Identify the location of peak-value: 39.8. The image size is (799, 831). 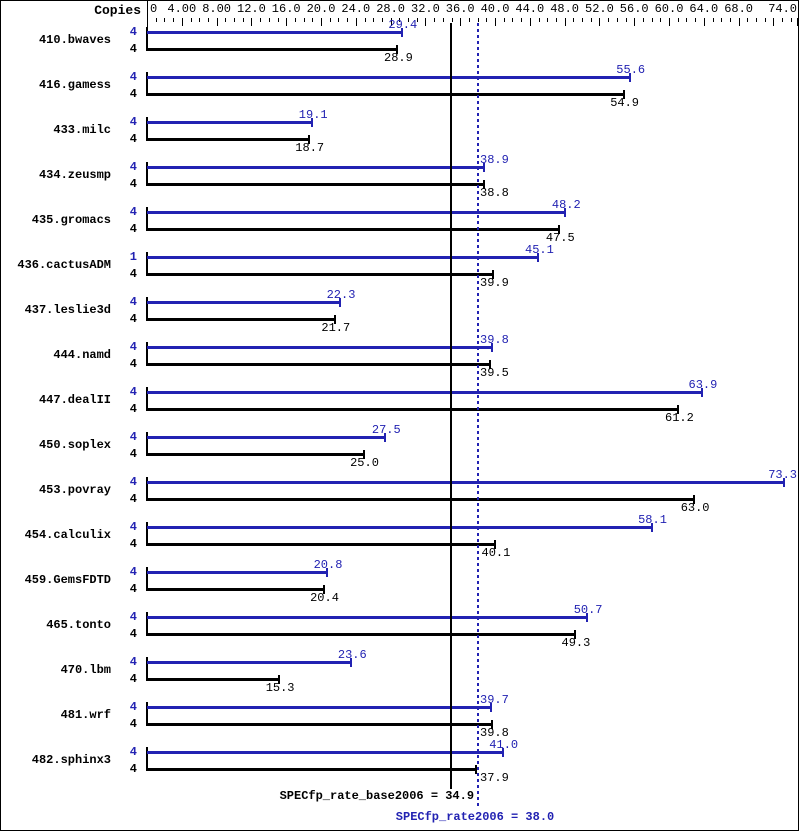
(494, 340).